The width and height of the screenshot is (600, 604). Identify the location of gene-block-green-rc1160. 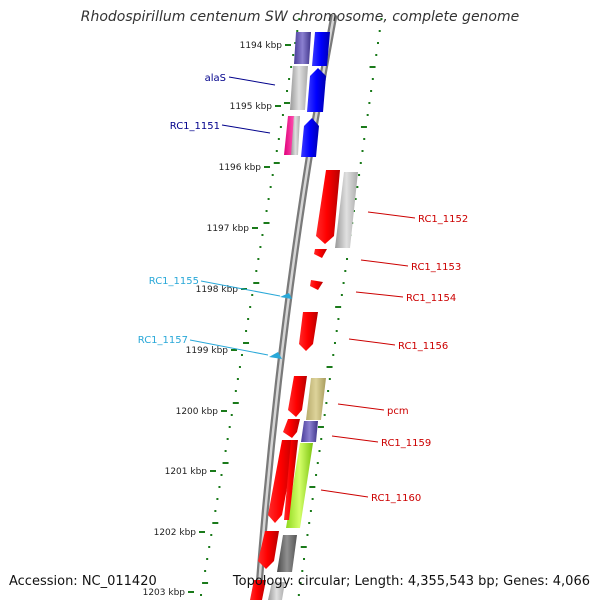
(299, 485).